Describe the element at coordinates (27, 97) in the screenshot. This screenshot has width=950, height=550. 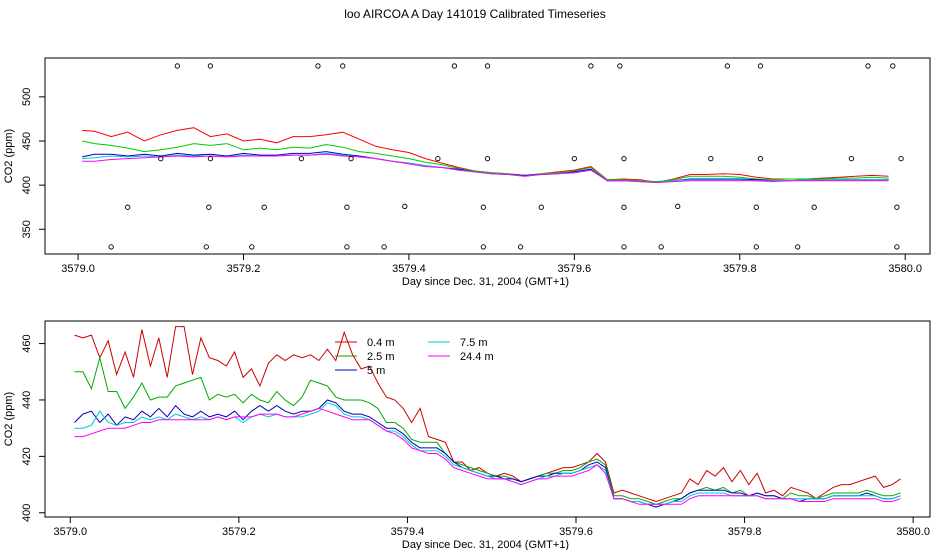
I see `y-tick-label: 500` at that location.